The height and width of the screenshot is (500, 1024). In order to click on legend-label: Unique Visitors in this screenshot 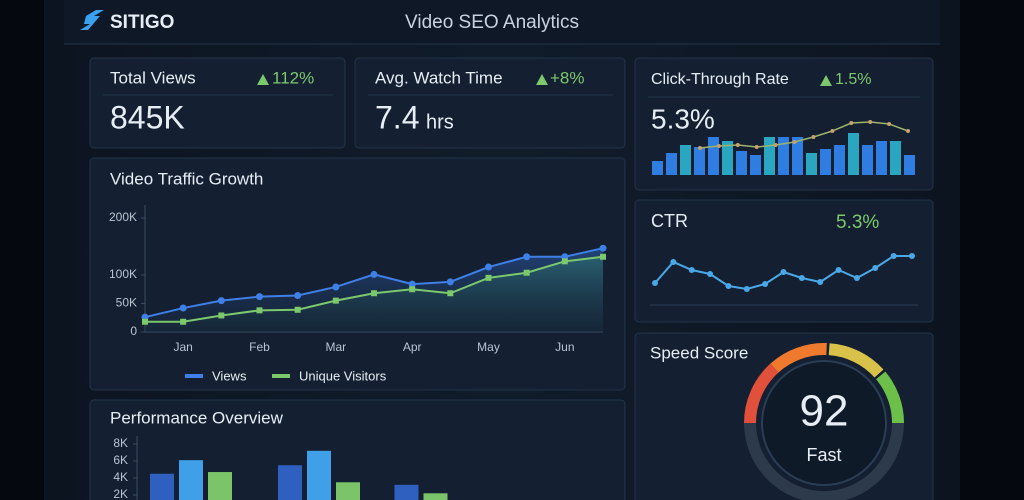, I will do `click(343, 375)`.